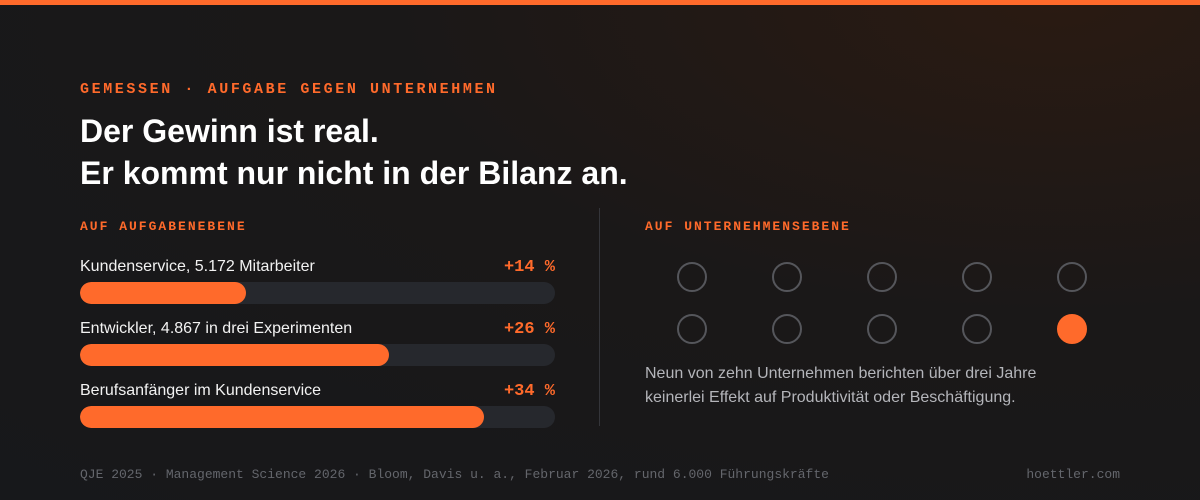 This screenshot has width=1200, height=500. I want to click on headline-line-1: Der Gewinn ist real., so click(229, 131).